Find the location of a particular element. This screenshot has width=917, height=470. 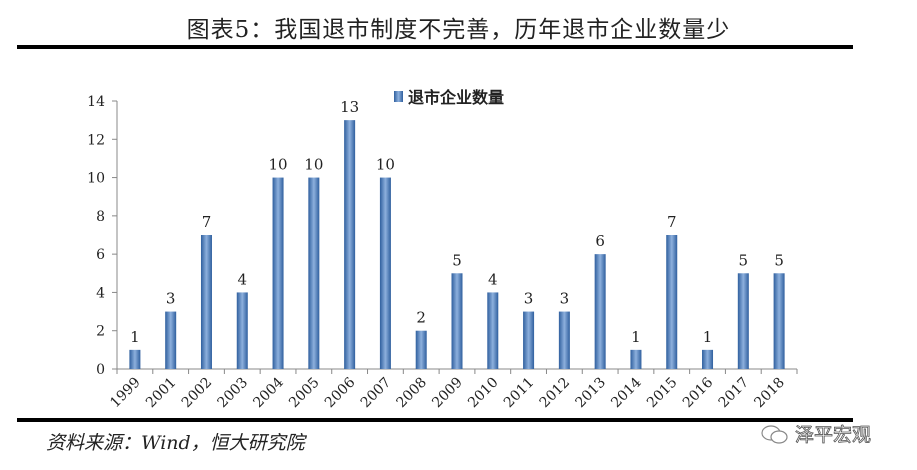

legend: 退市企业数量 is located at coordinates (449, 97).